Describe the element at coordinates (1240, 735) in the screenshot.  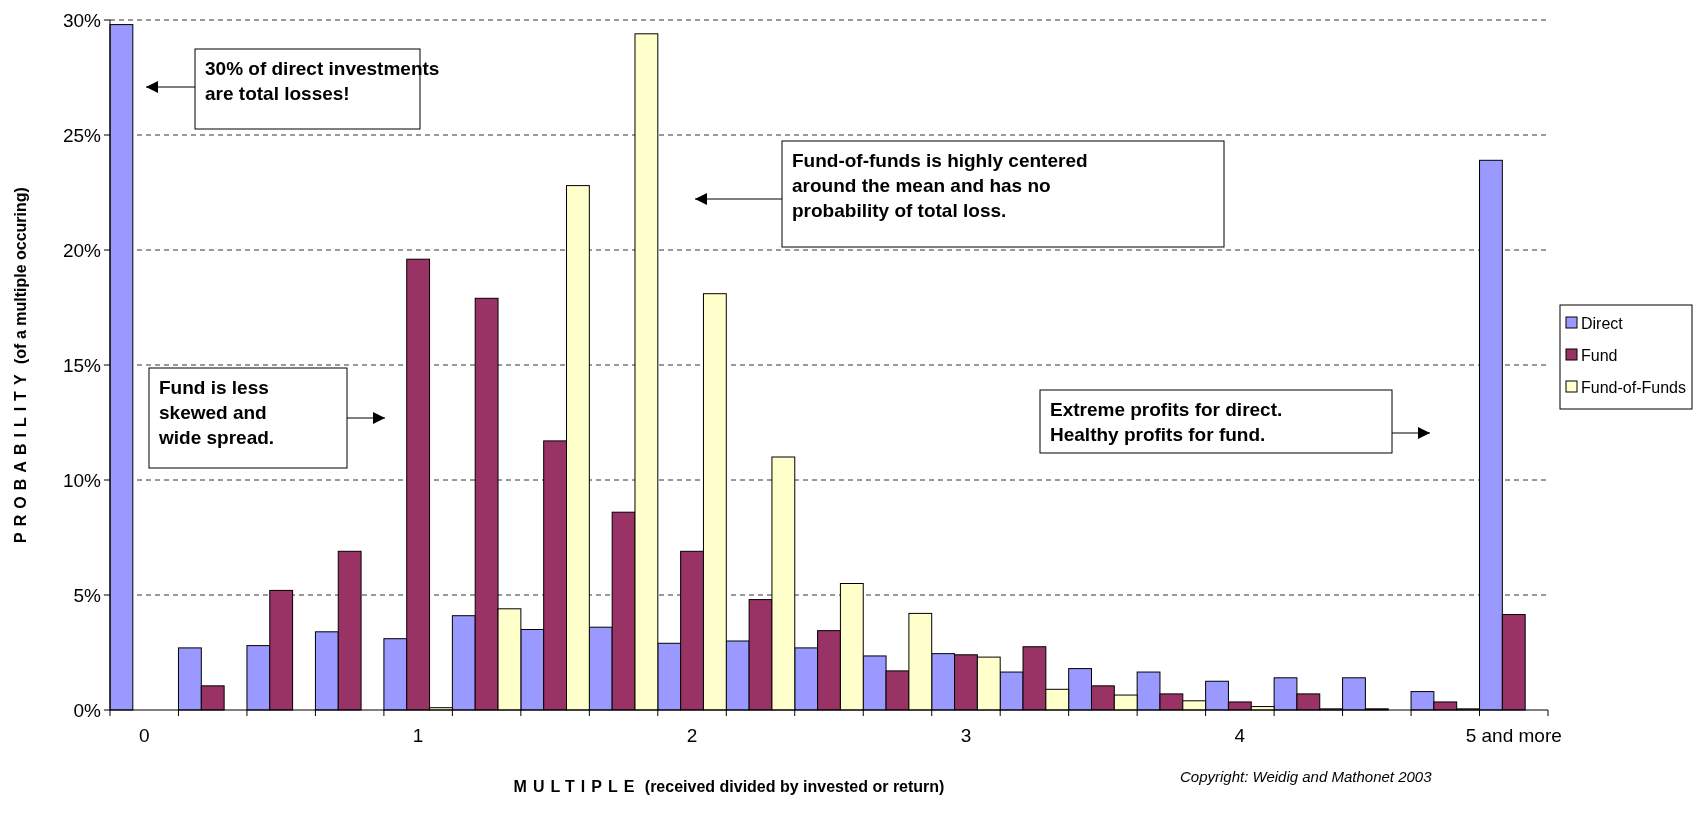
I see `x-tick-label: 4` at that location.